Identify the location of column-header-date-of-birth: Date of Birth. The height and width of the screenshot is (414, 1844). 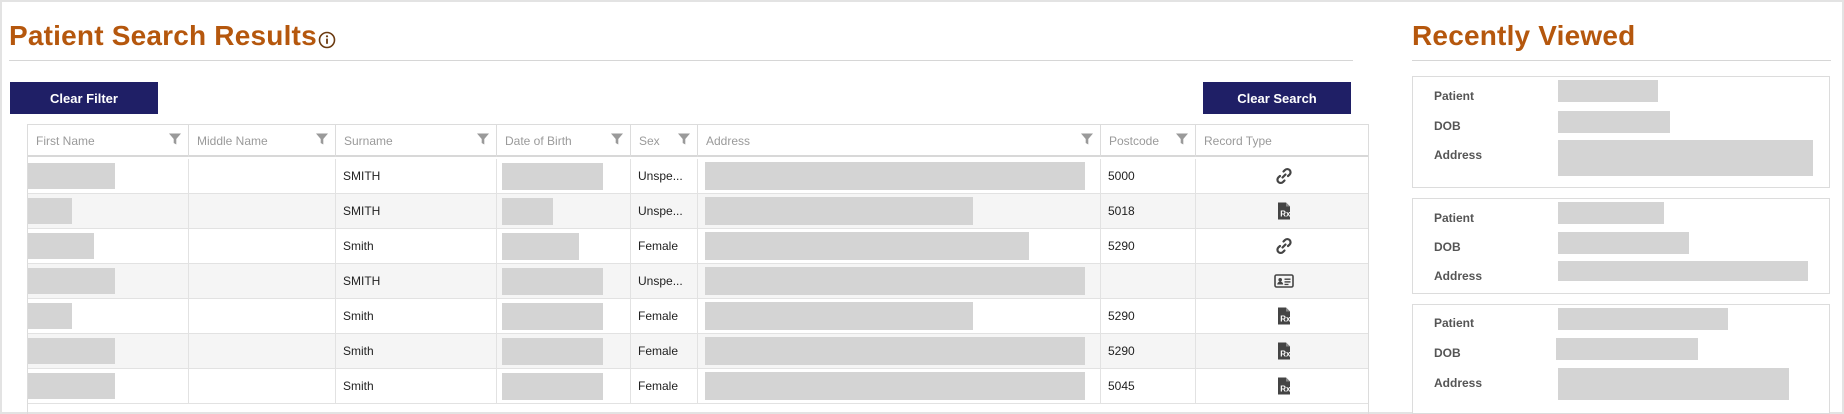
(564, 141).